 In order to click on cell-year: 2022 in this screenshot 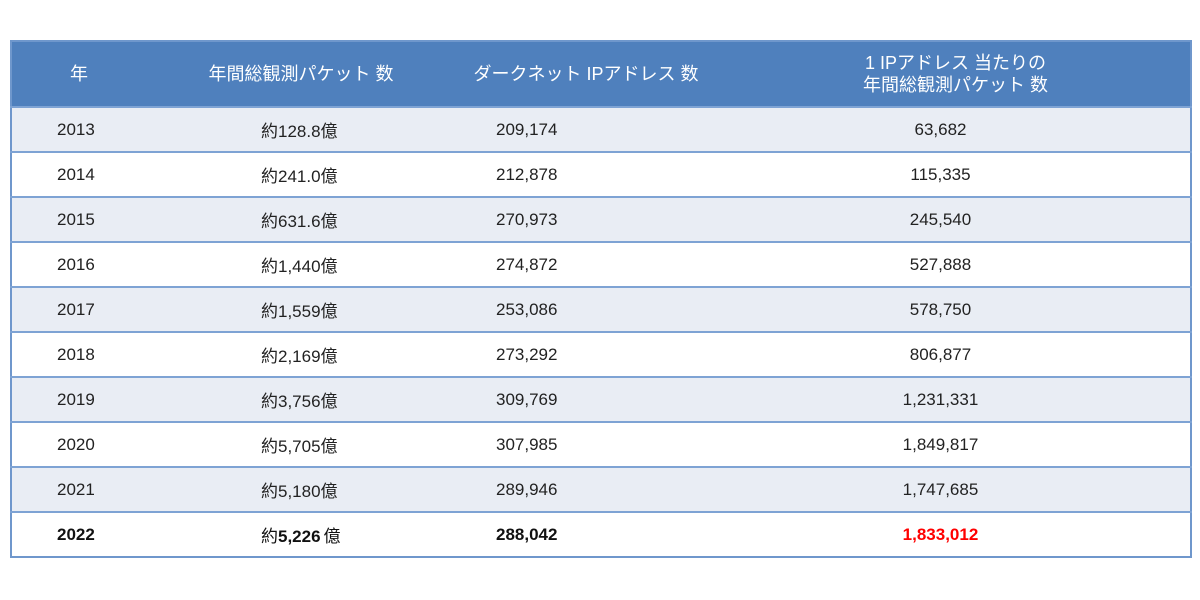, I will do `click(81, 534)`.